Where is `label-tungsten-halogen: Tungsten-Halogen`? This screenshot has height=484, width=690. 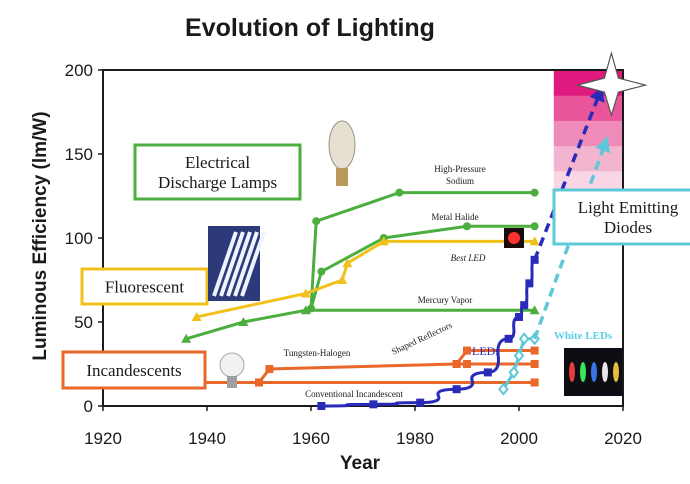
label-tungsten-halogen: Tungsten-Halogen is located at coordinates (317, 353).